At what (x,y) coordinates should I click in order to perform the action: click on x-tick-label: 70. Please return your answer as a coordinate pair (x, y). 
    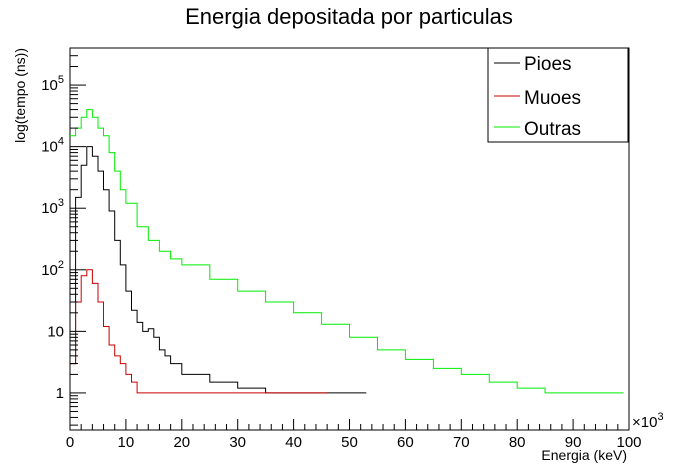
    Looking at the image, I should click on (461, 442).